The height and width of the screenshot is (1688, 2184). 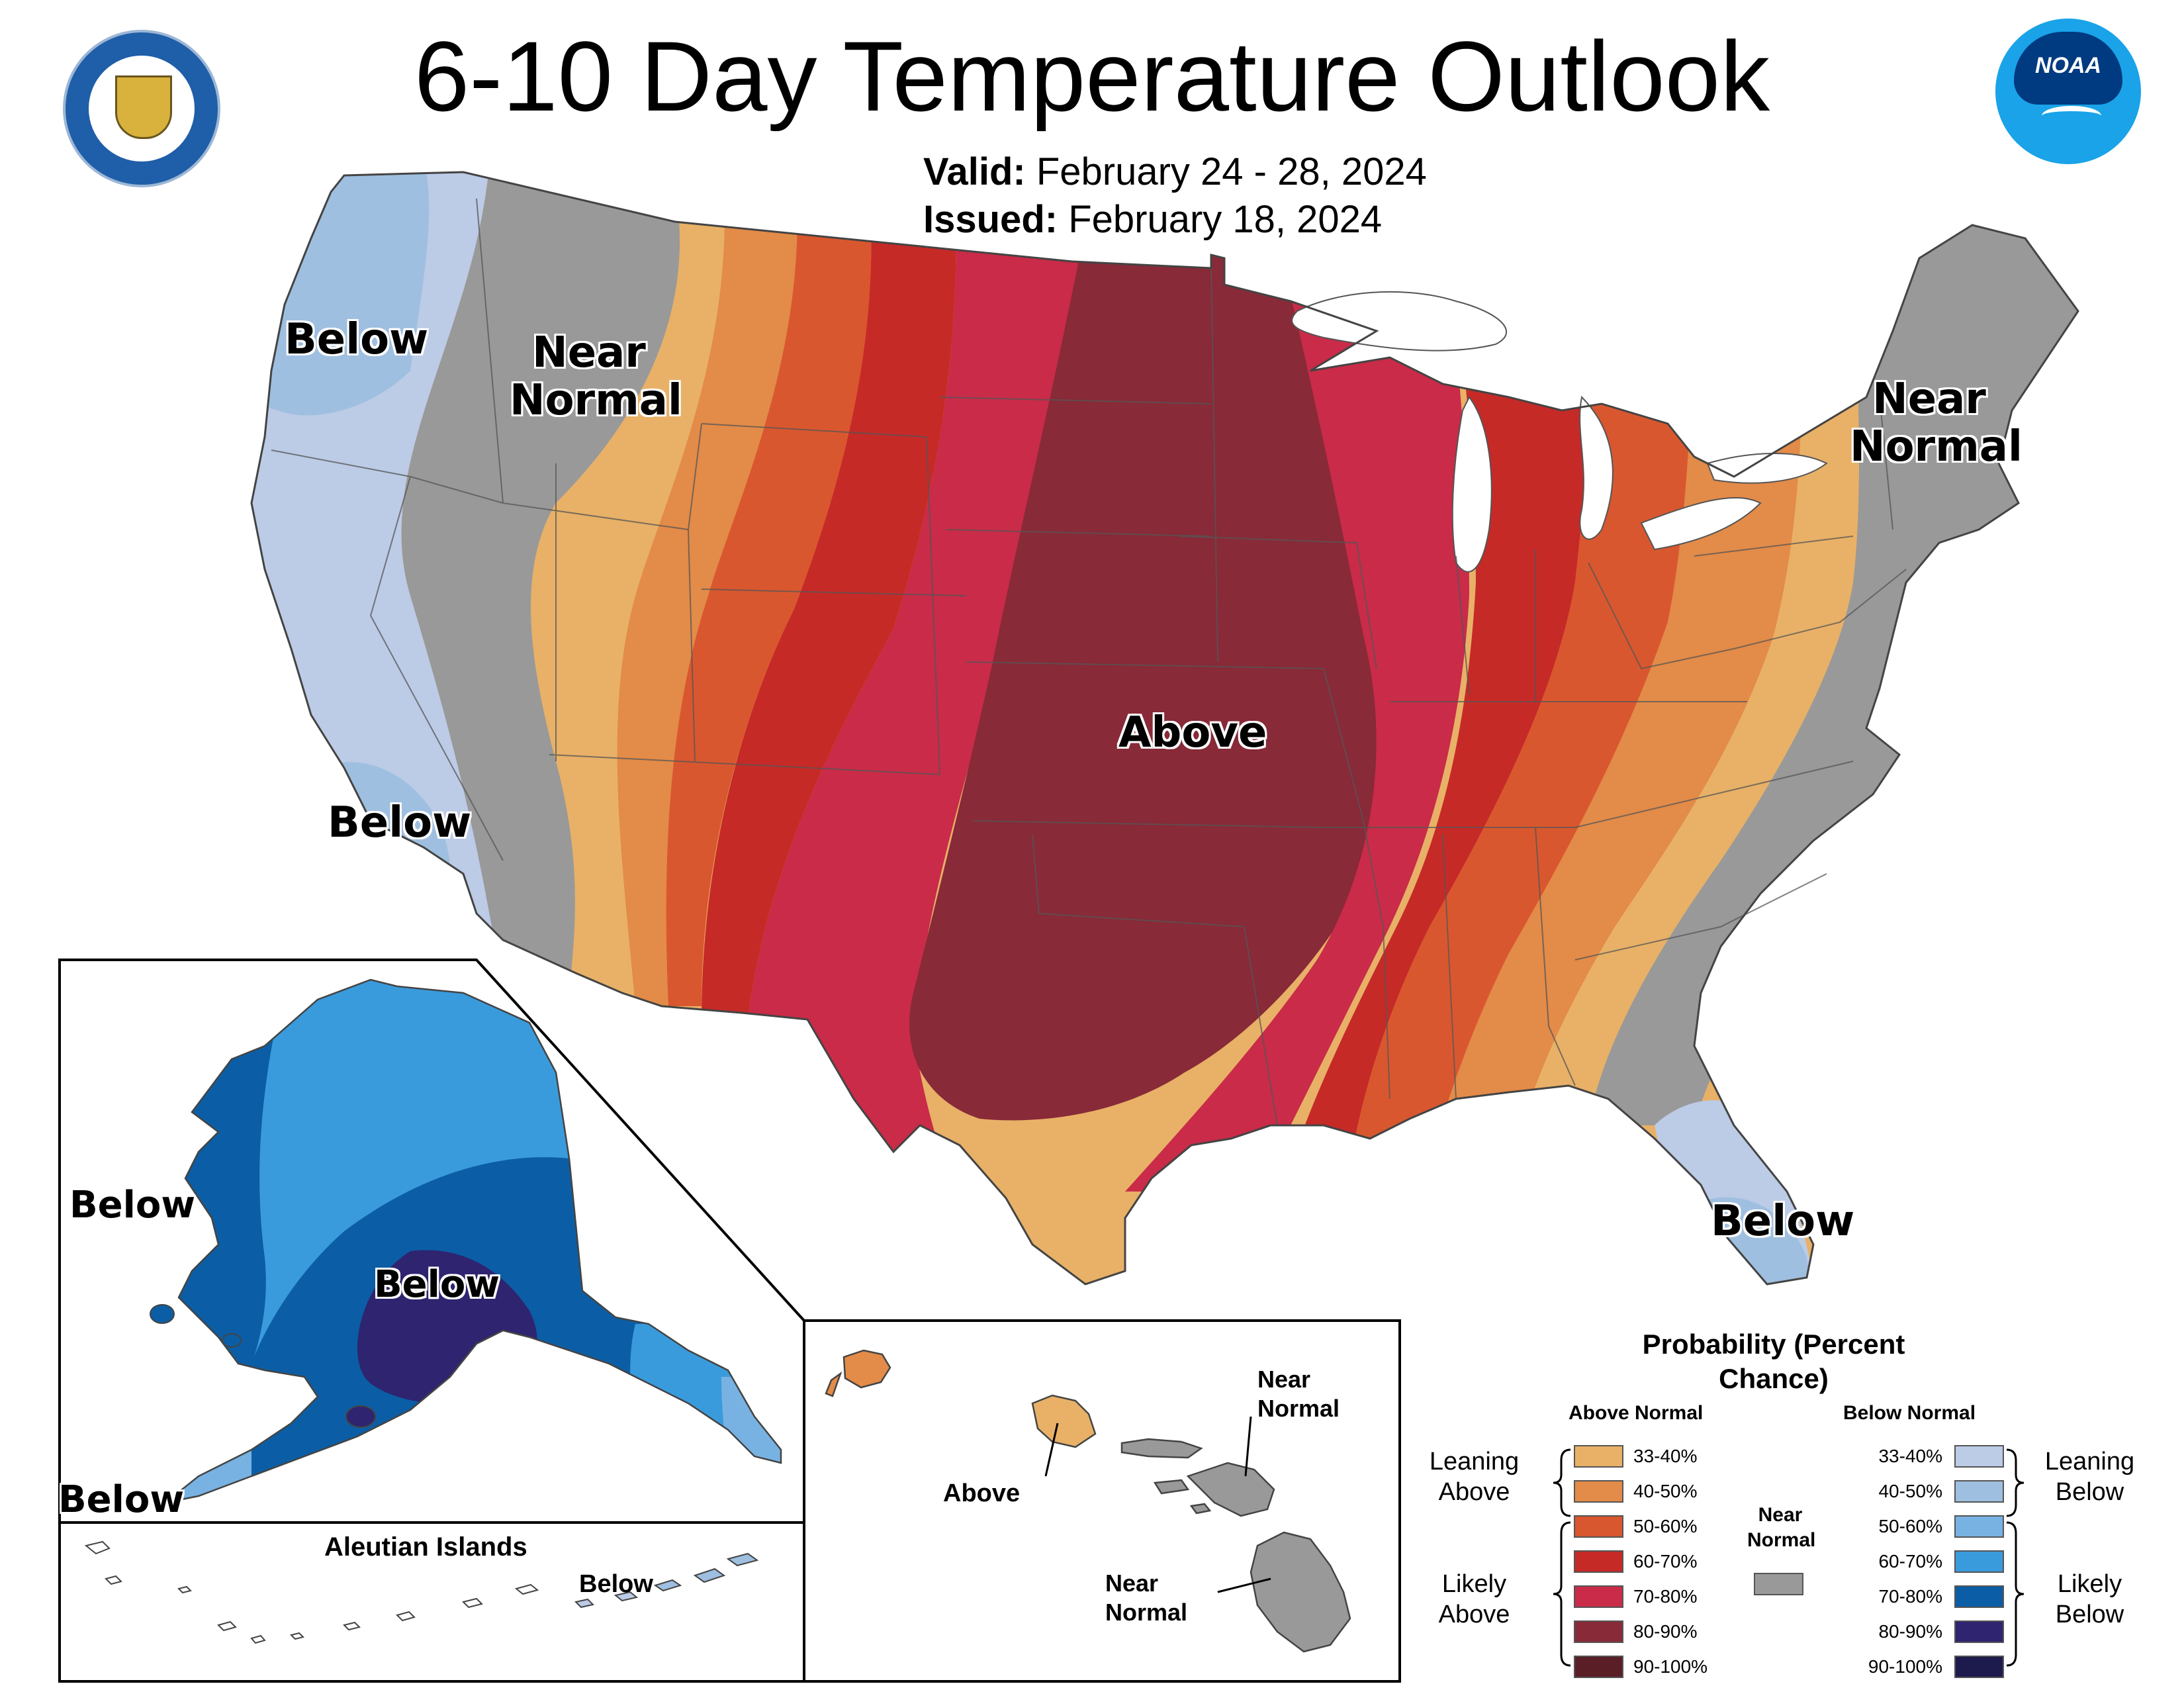 What do you see at coordinates (974, 171) in the screenshot?
I see `valid-label: Valid:` at bounding box center [974, 171].